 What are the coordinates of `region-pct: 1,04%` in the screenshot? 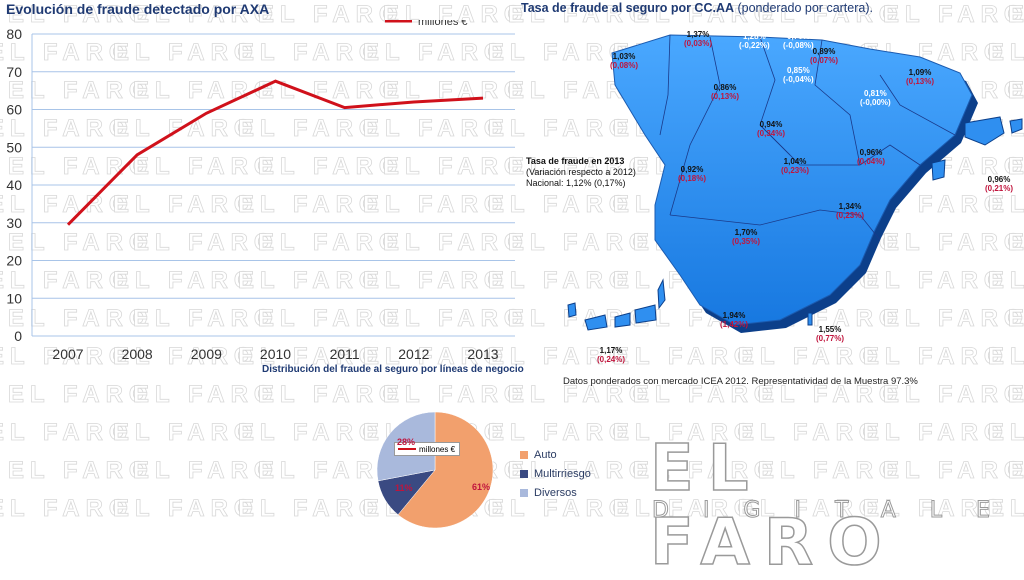 It's located at (795, 161).